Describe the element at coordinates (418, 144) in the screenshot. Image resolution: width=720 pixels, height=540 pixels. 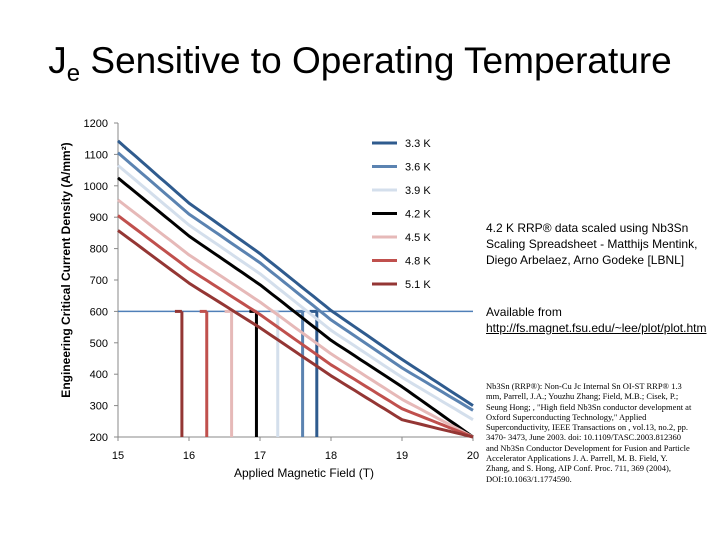
I see `legend-label: 3.3 K` at that location.